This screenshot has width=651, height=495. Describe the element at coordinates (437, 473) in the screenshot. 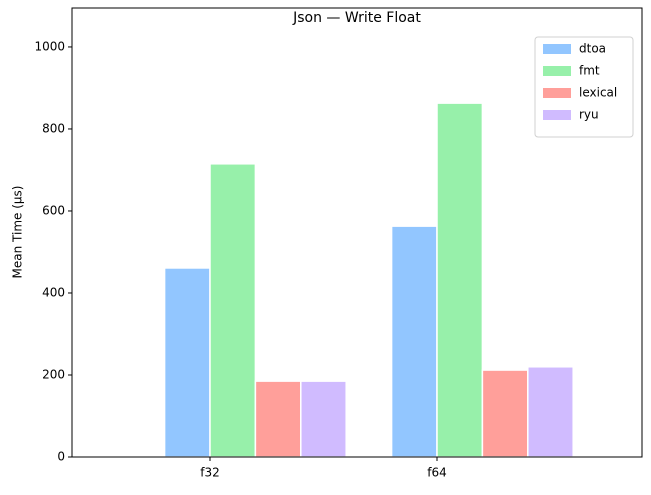

I see `x-tick-label: f64` at that location.